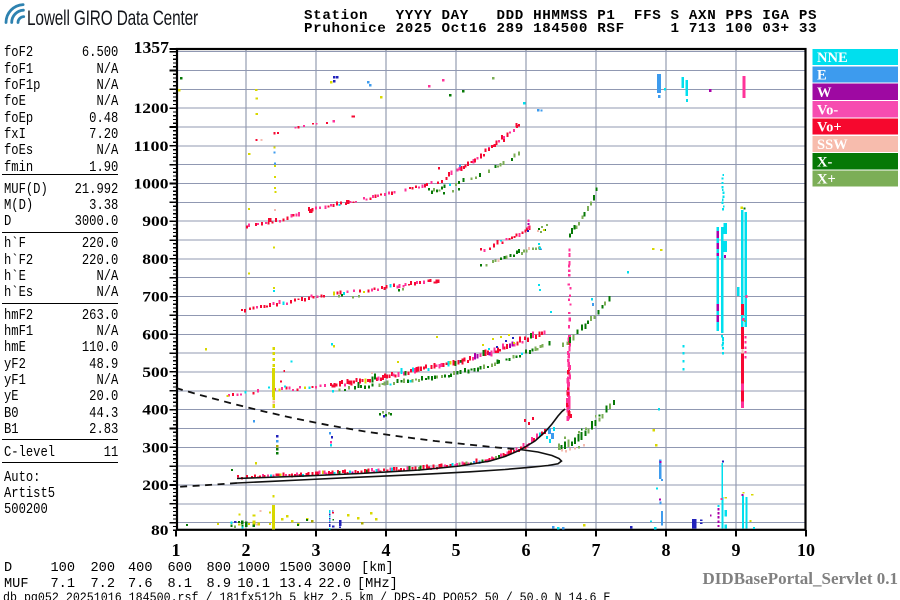  Describe the element at coordinates (246, 550) in the screenshot. I see `svg-text: 2` at that location.